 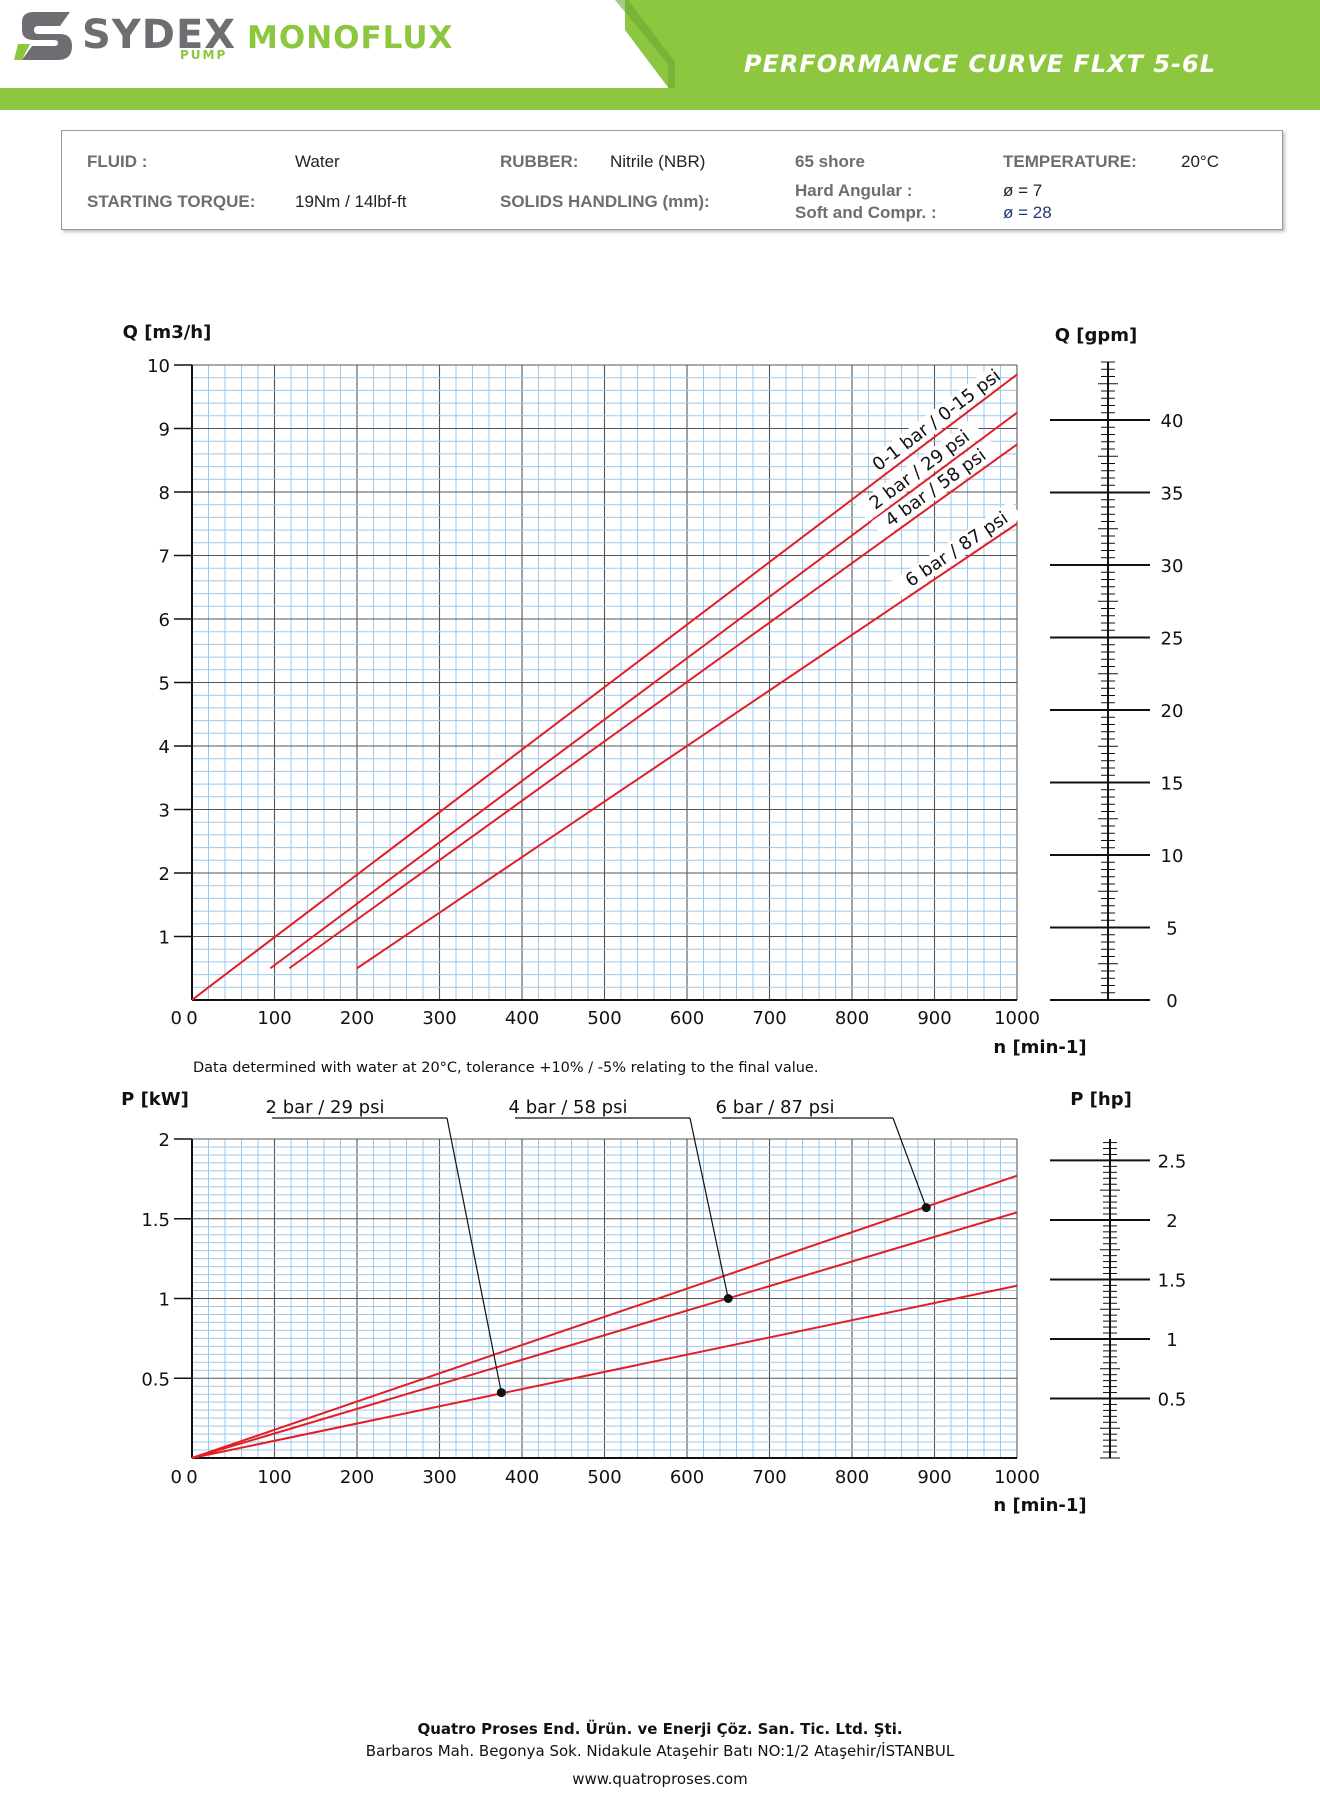 I want to click on product-name: MONOFLUX, so click(x=350, y=38).